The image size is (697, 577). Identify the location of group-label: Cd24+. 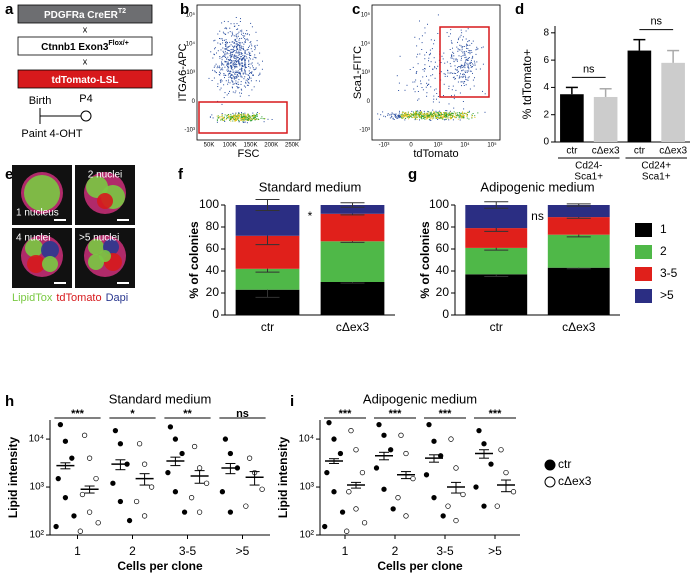
(656, 166).